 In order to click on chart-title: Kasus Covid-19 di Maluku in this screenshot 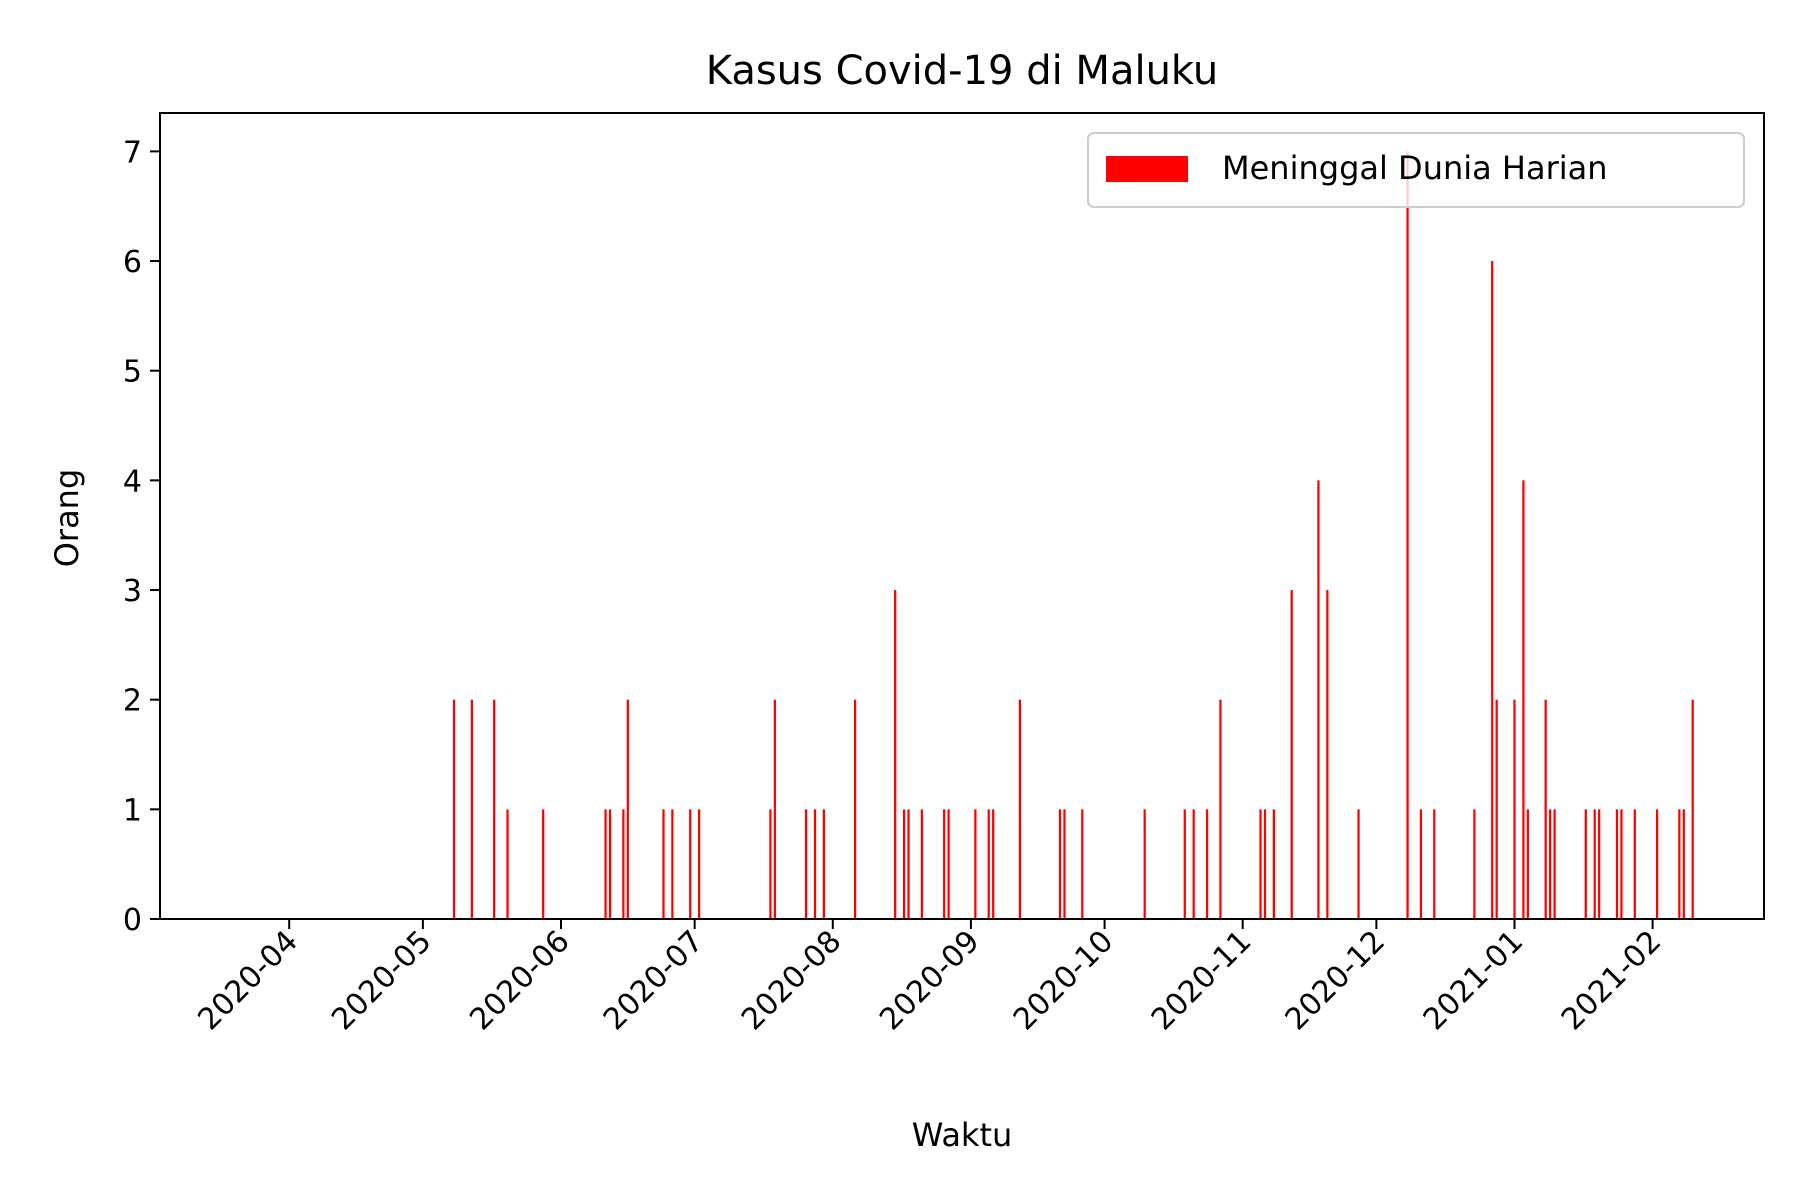, I will do `click(962, 71)`.